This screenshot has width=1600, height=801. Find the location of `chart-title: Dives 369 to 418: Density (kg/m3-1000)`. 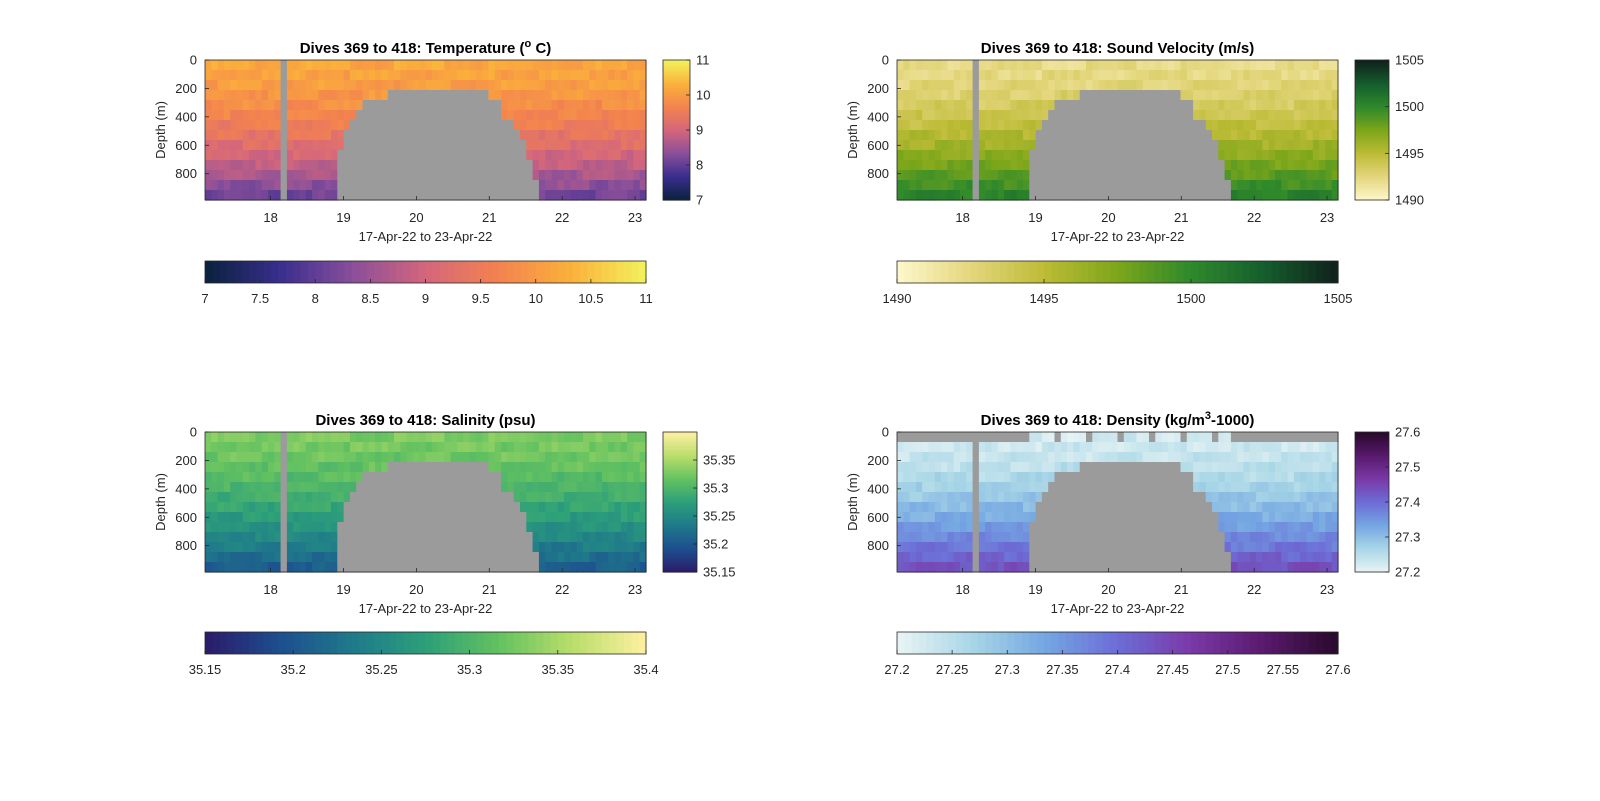

chart-title: Dives 369 to 418: Density (kg/m3-1000) is located at coordinates (1118, 419).